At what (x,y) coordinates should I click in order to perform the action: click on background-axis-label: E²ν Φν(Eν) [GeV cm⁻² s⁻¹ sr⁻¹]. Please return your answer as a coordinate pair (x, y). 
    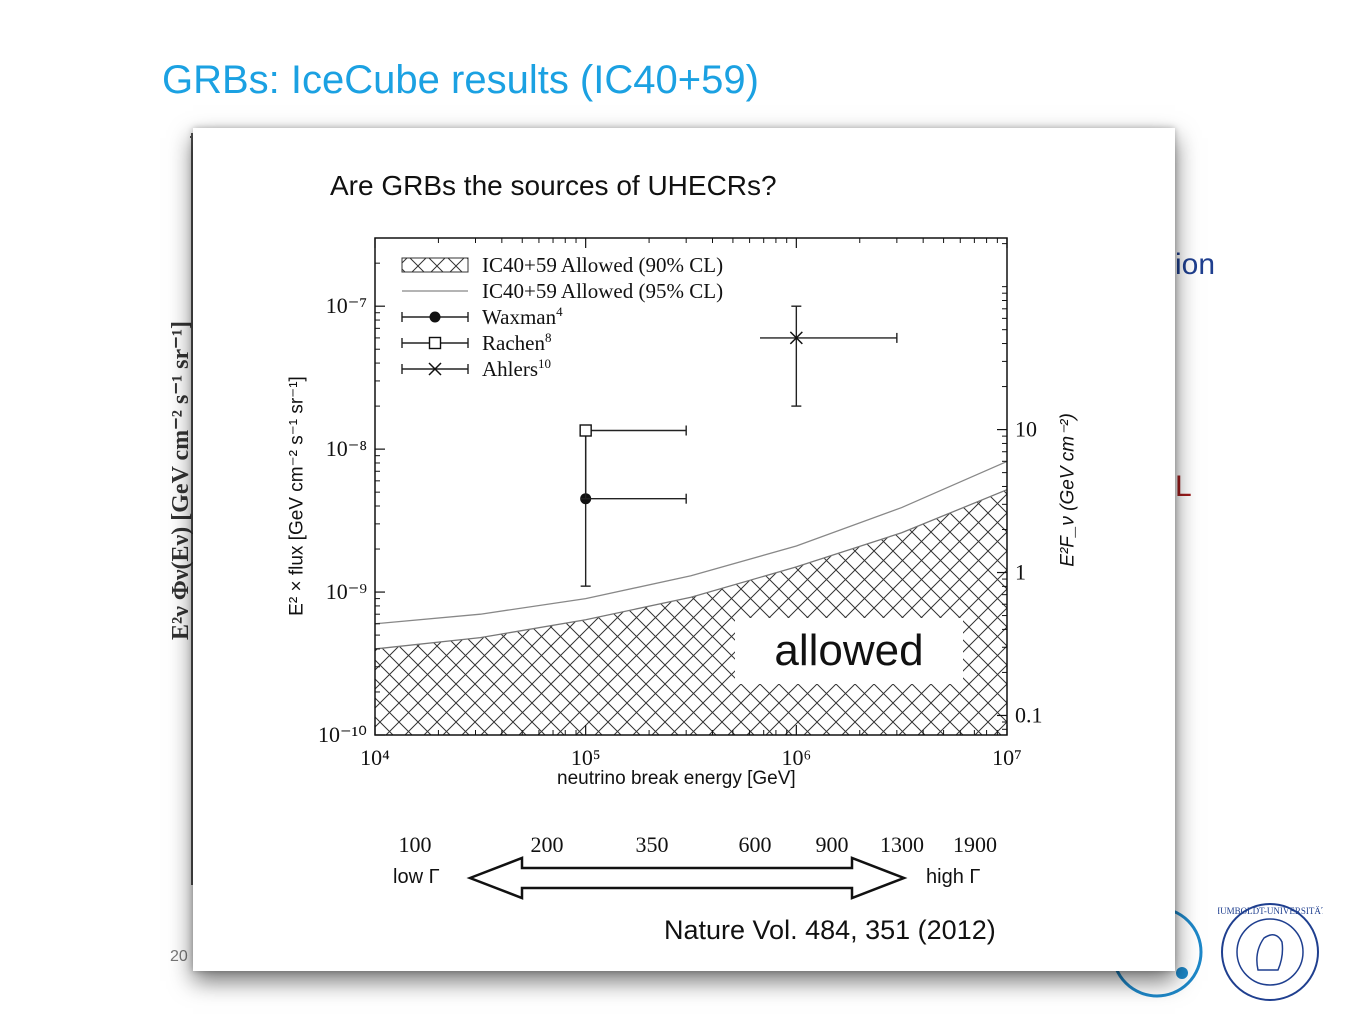
    Looking at the image, I should click on (181, 480).